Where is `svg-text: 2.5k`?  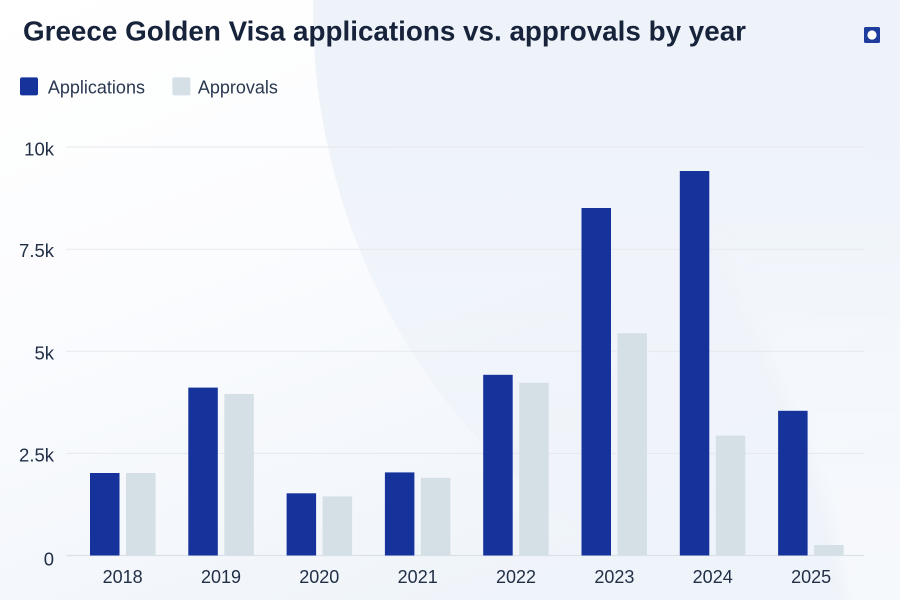
svg-text: 2.5k is located at coordinates (37, 455).